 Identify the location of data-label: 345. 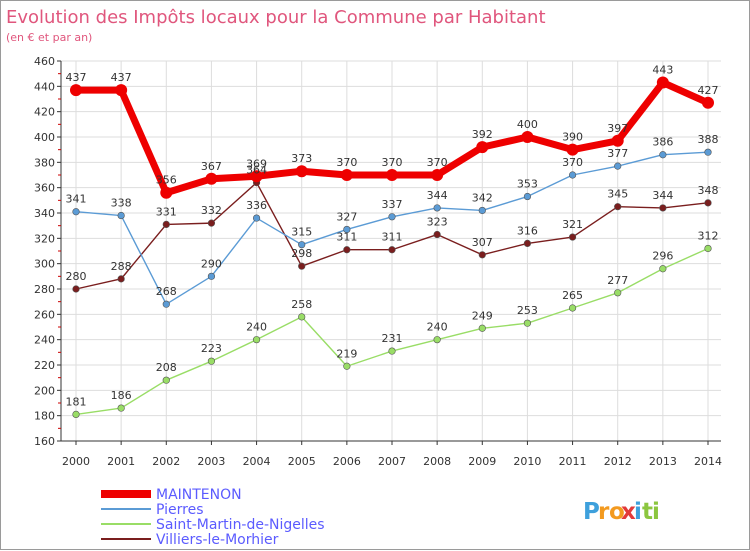
(617, 194).